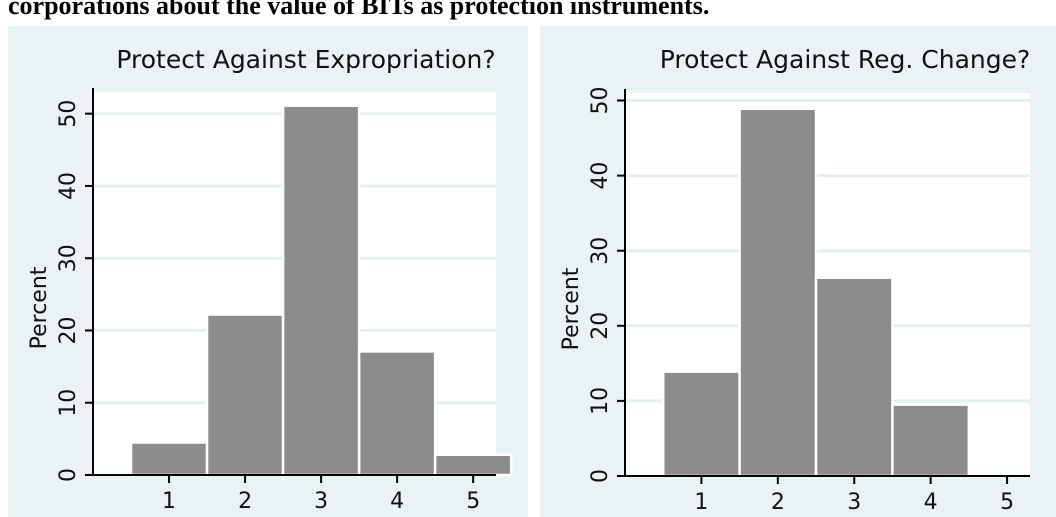 Image resolution: width=1056 pixels, height=517 pixels. I want to click on chart-title: Protect Against Reg. Change?, so click(845, 59).